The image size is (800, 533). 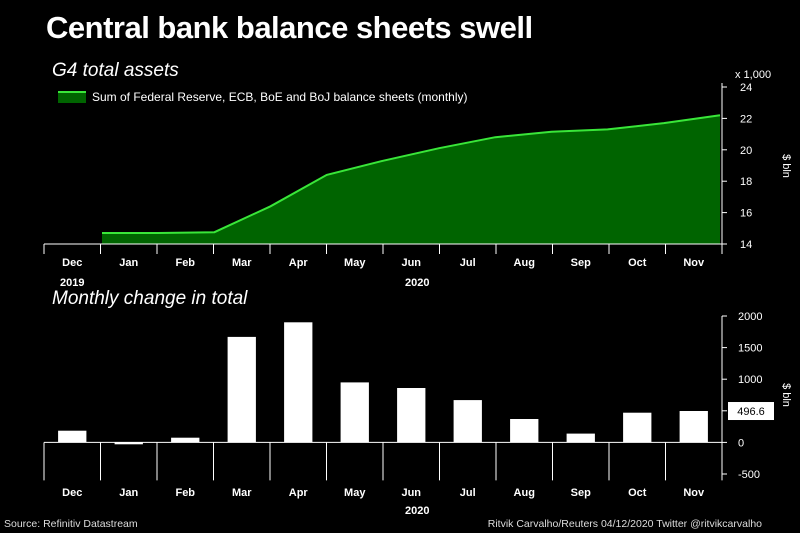 What do you see at coordinates (750, 317) in the screenshot?
I see `y-tick-label: 2000` at bounding box center [750, 317].